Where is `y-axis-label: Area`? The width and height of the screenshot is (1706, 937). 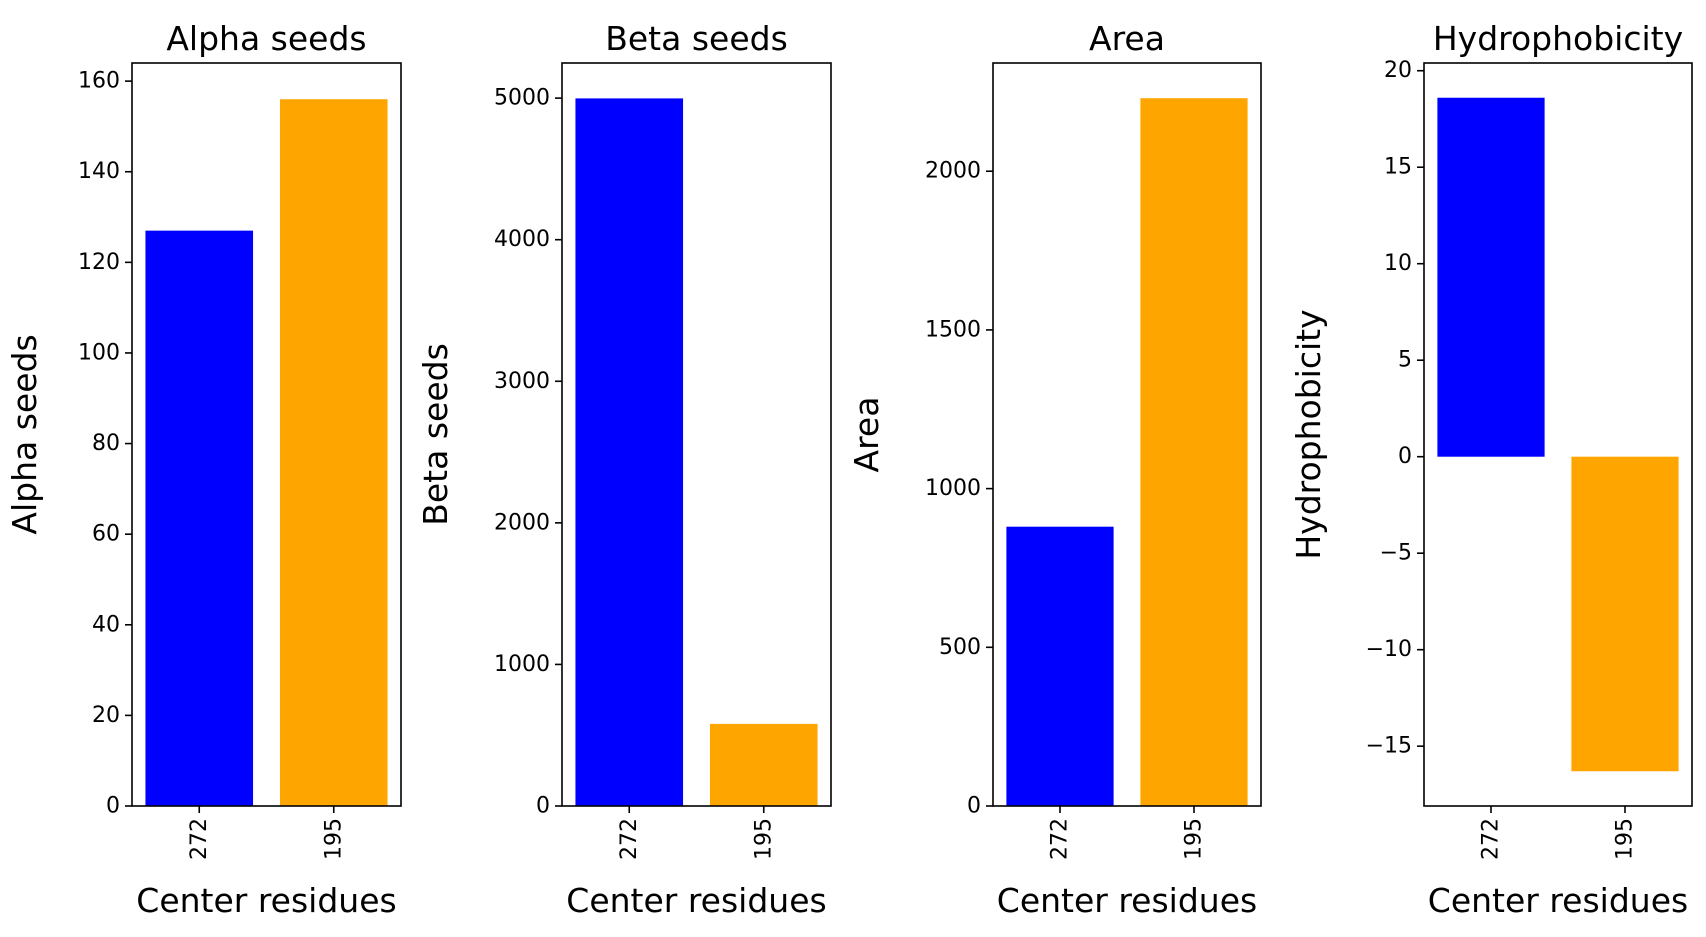
y-axis-label: Area is located at coordinates (866, 435).